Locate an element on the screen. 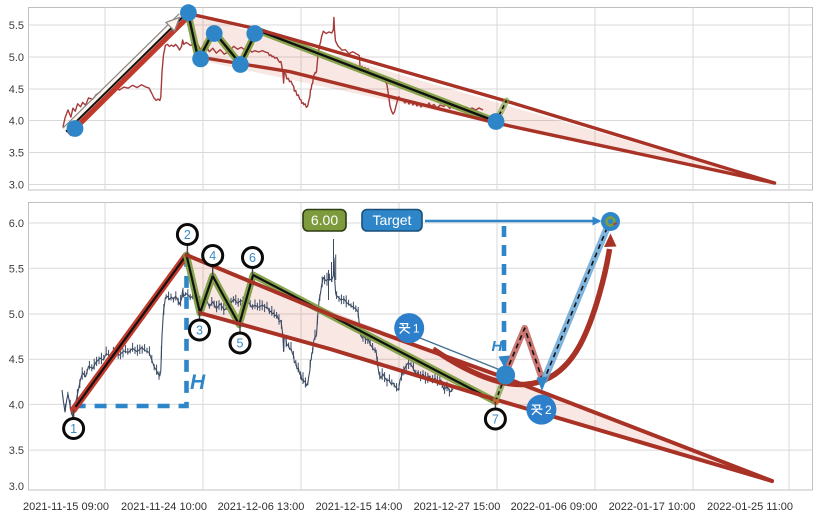 The height and width of the screenshot is (525, 816). svg-text: 2022-01-17 10:00 is located at coordinates (652, 507).